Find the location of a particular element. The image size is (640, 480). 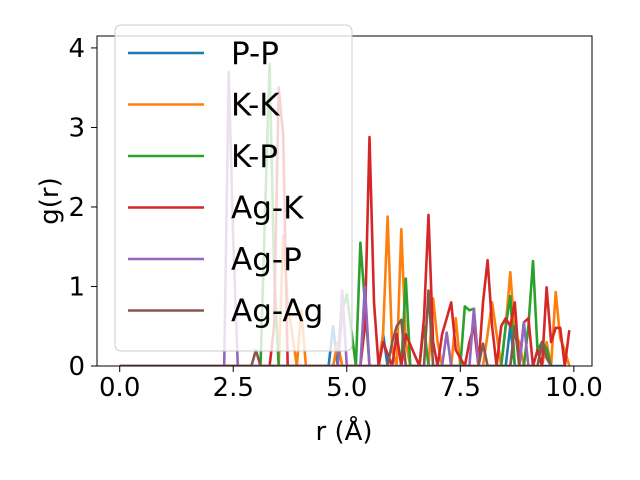

x-axis: 0.0 2.5 5.0 7.5 10.0 is located at coordinates (351, 384).